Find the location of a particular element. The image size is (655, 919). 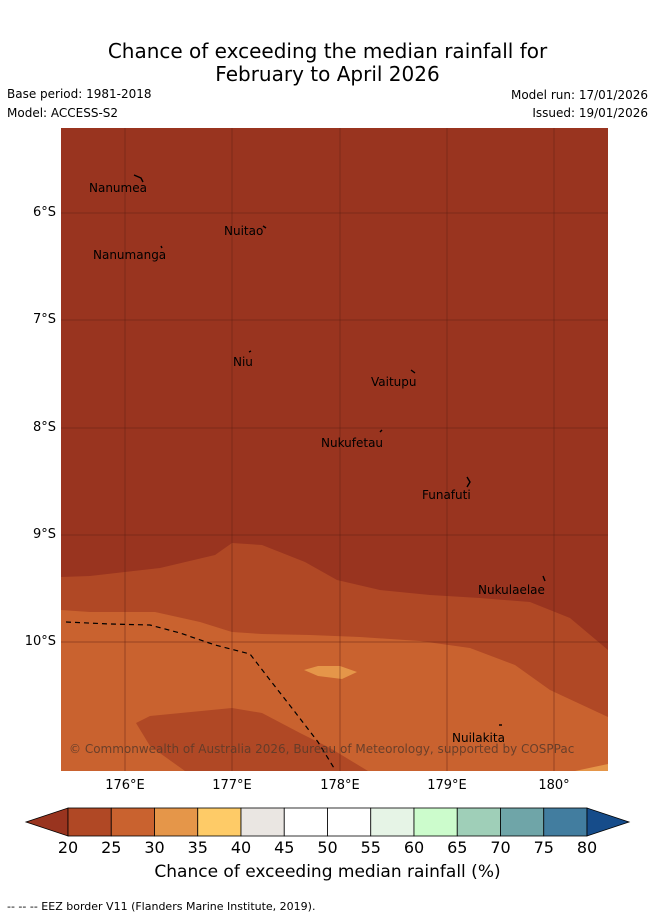

x-tick-179e: 179°E is located at coordinates (447, 785).